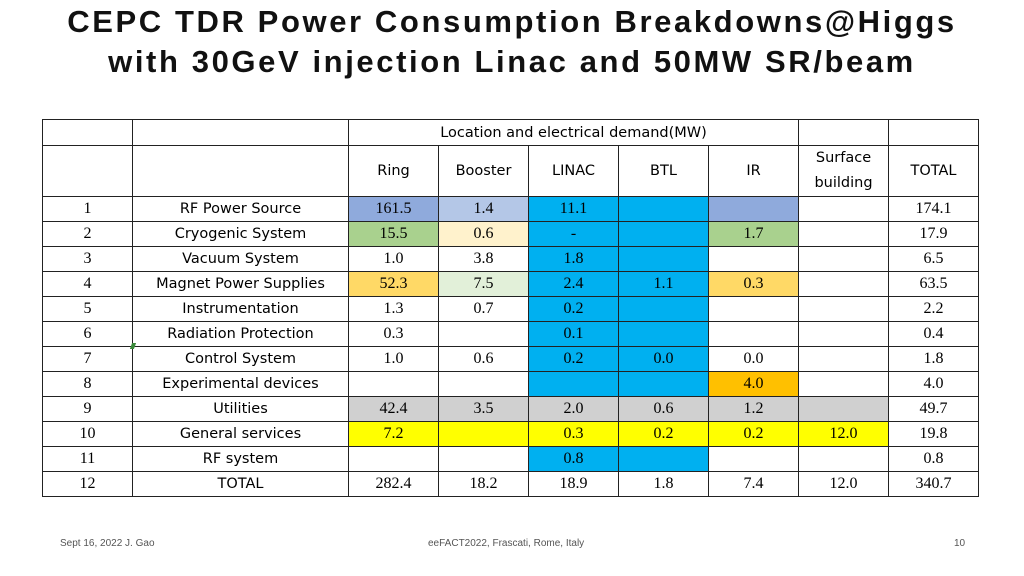 The height and width of the screenshot is (576, 1024). I want to click on cell-ring: 52.3, so click(393, 284).